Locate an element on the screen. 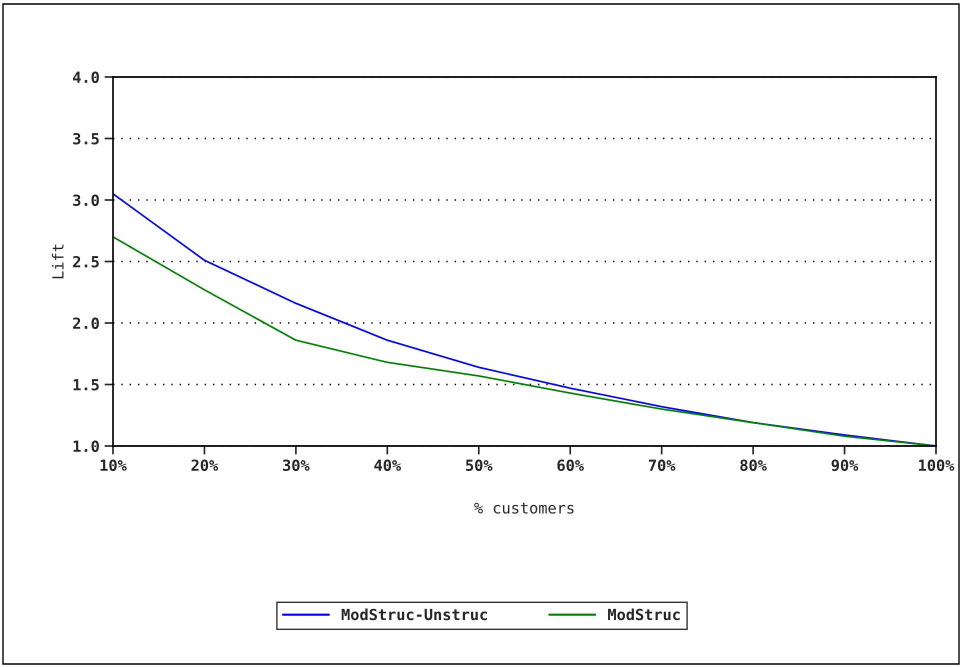 This screenshot has width=964, height=667. x-tick-label: 60% is located at coordinates (570, 465).